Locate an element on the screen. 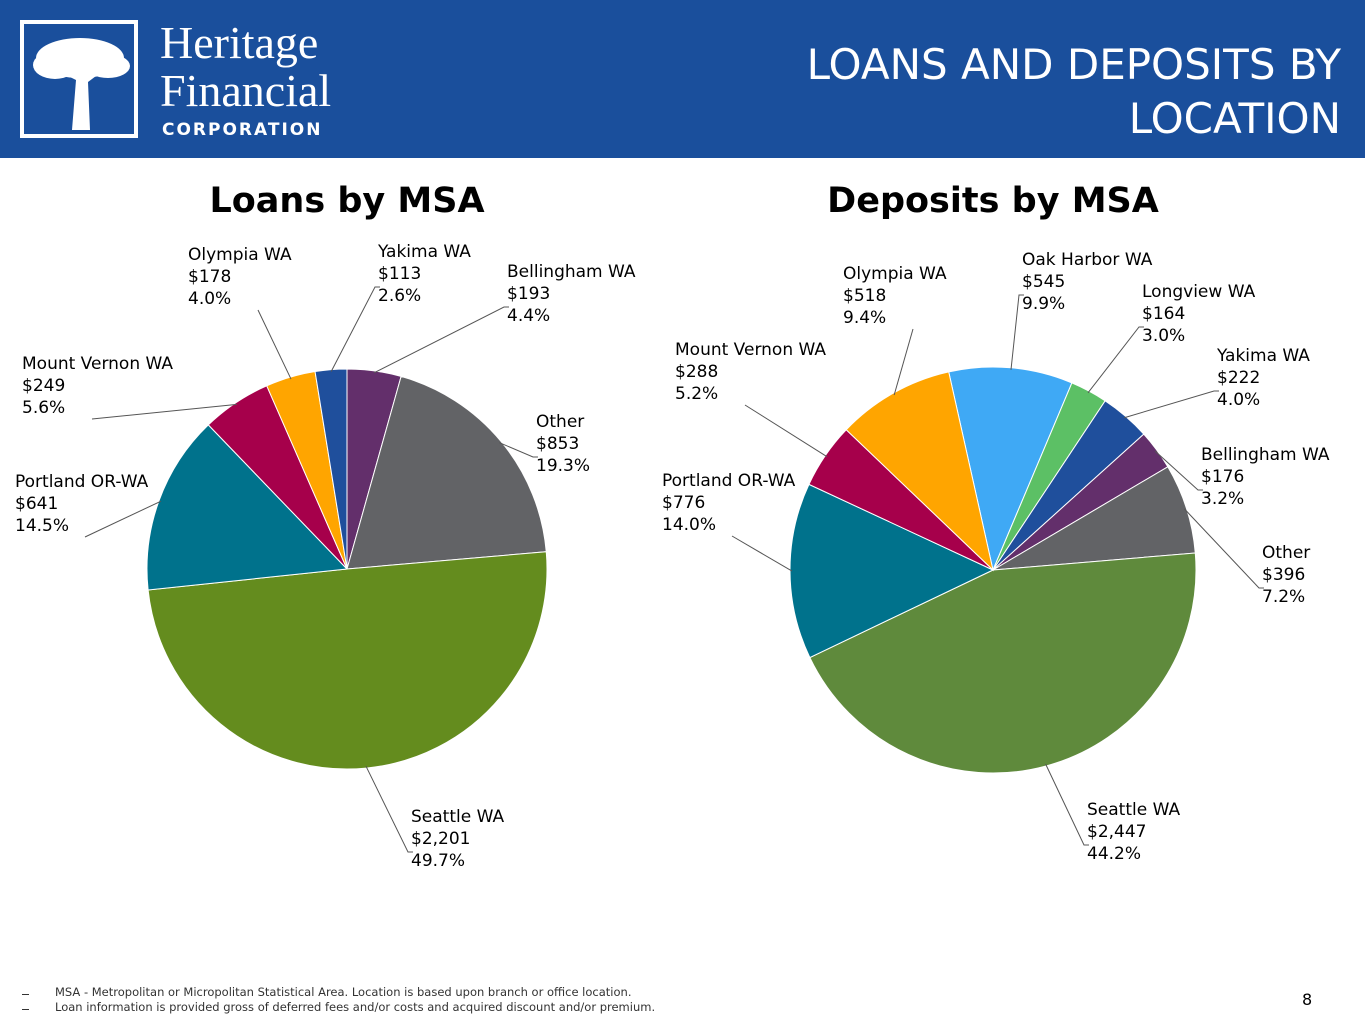  data-label: 19.3% is located at coordinates (563, 466).